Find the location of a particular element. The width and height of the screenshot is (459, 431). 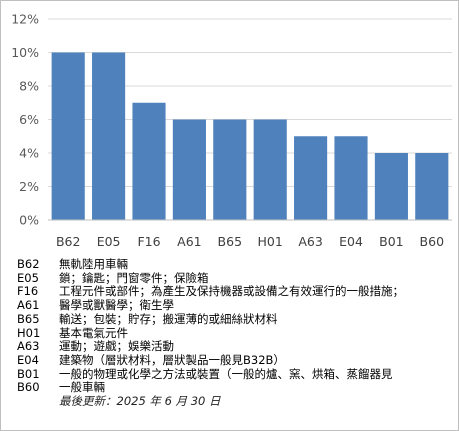

bar-e05 is located at coordinates (109, 136).